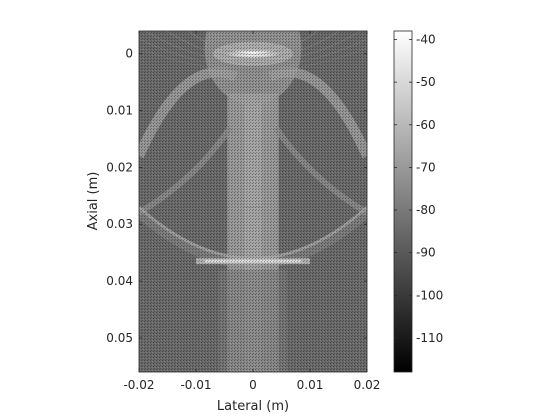  I want to click on y-tick-label: 0.04, so click(119, 281).